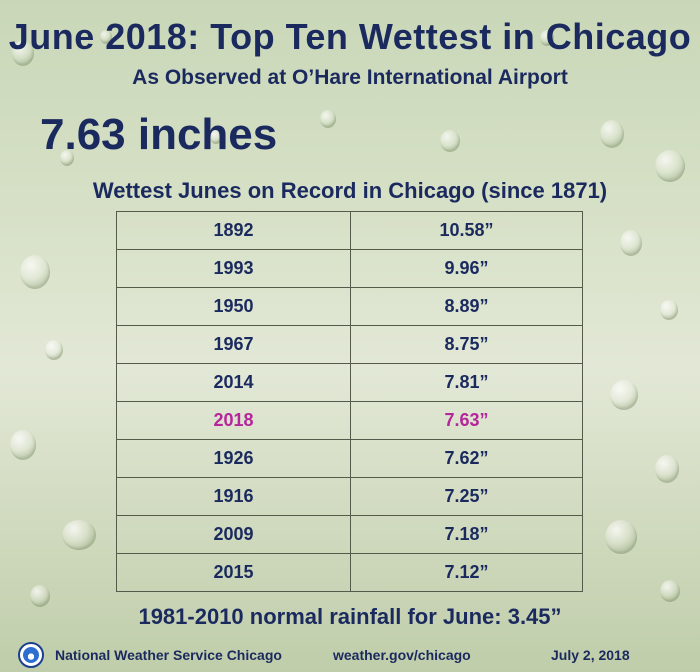 This screenshot has height=672, width=700. What do you see at coordinates (31, 655) in the screenshot?
I see `nws-logo-icon` at bounding box center [31, 655].